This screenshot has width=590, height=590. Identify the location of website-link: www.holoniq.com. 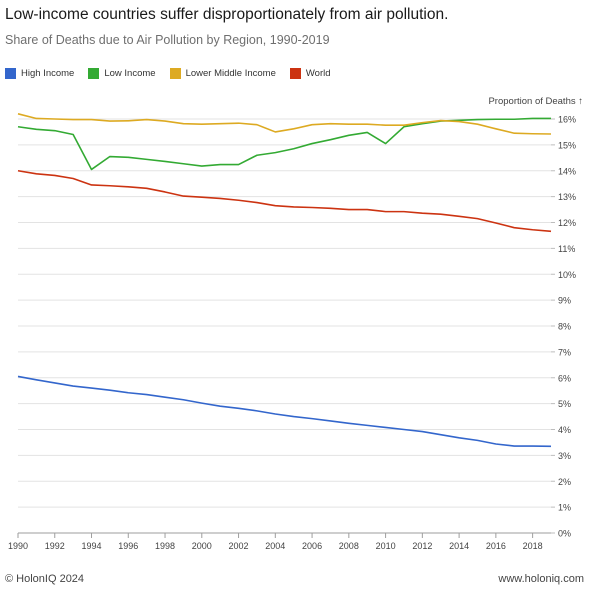
(541, 579).